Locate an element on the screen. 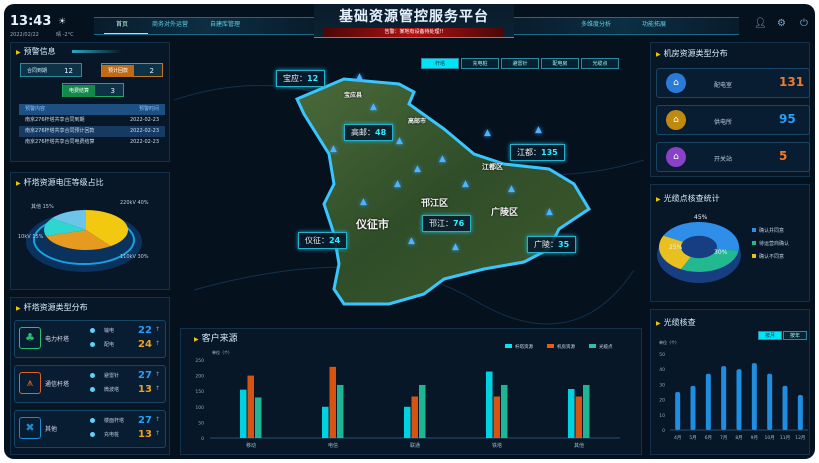 The image size is (819, 463). nav-active-underline is located at coordinates (126, 33).